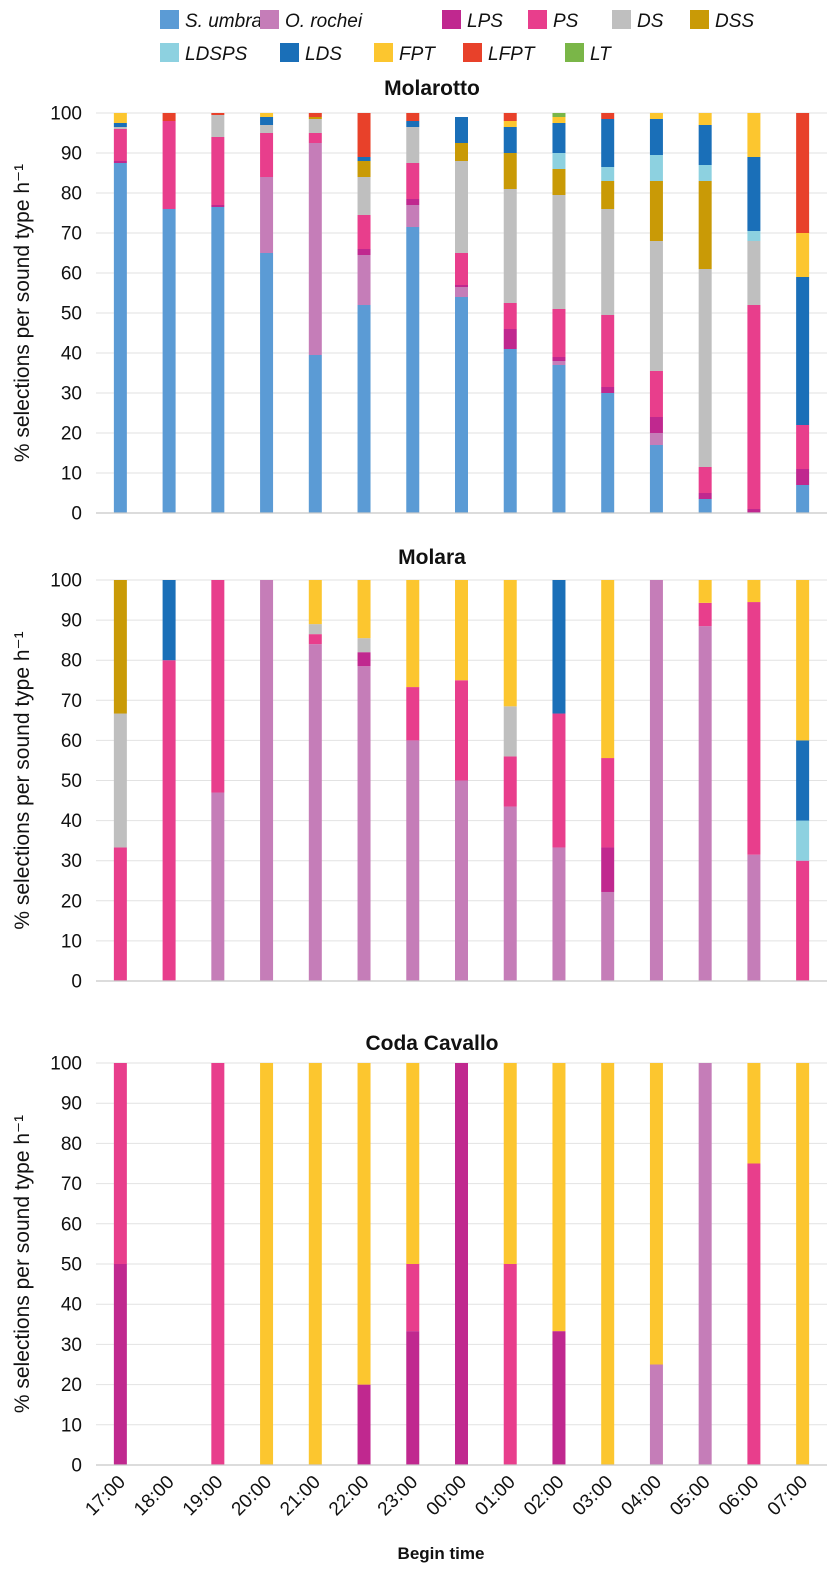  What do you see at coordinates (71, 1144) in the screenshot?
I see `y-tick-label: 80` at bounding box center [71, 1144].